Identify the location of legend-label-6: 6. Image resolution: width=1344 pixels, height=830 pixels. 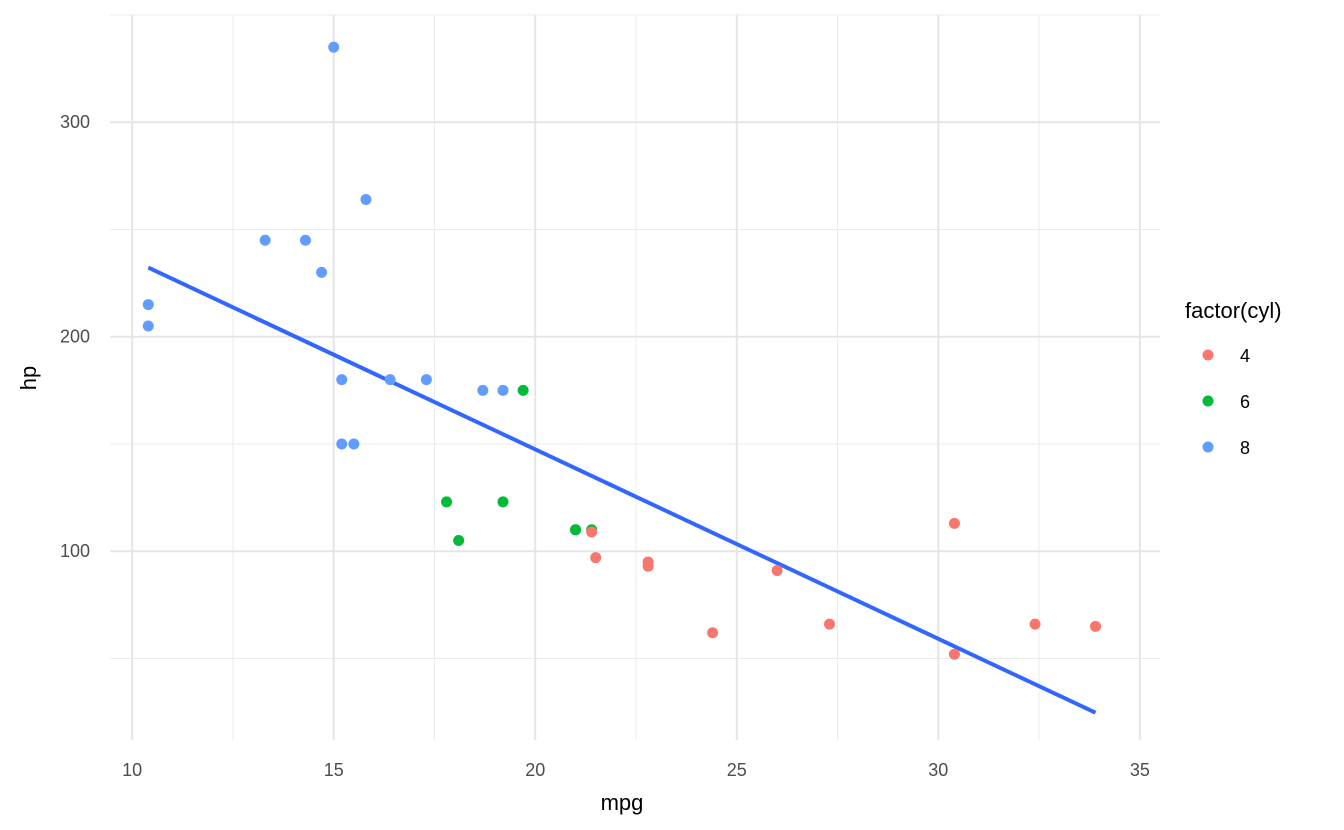
(1245, 402).